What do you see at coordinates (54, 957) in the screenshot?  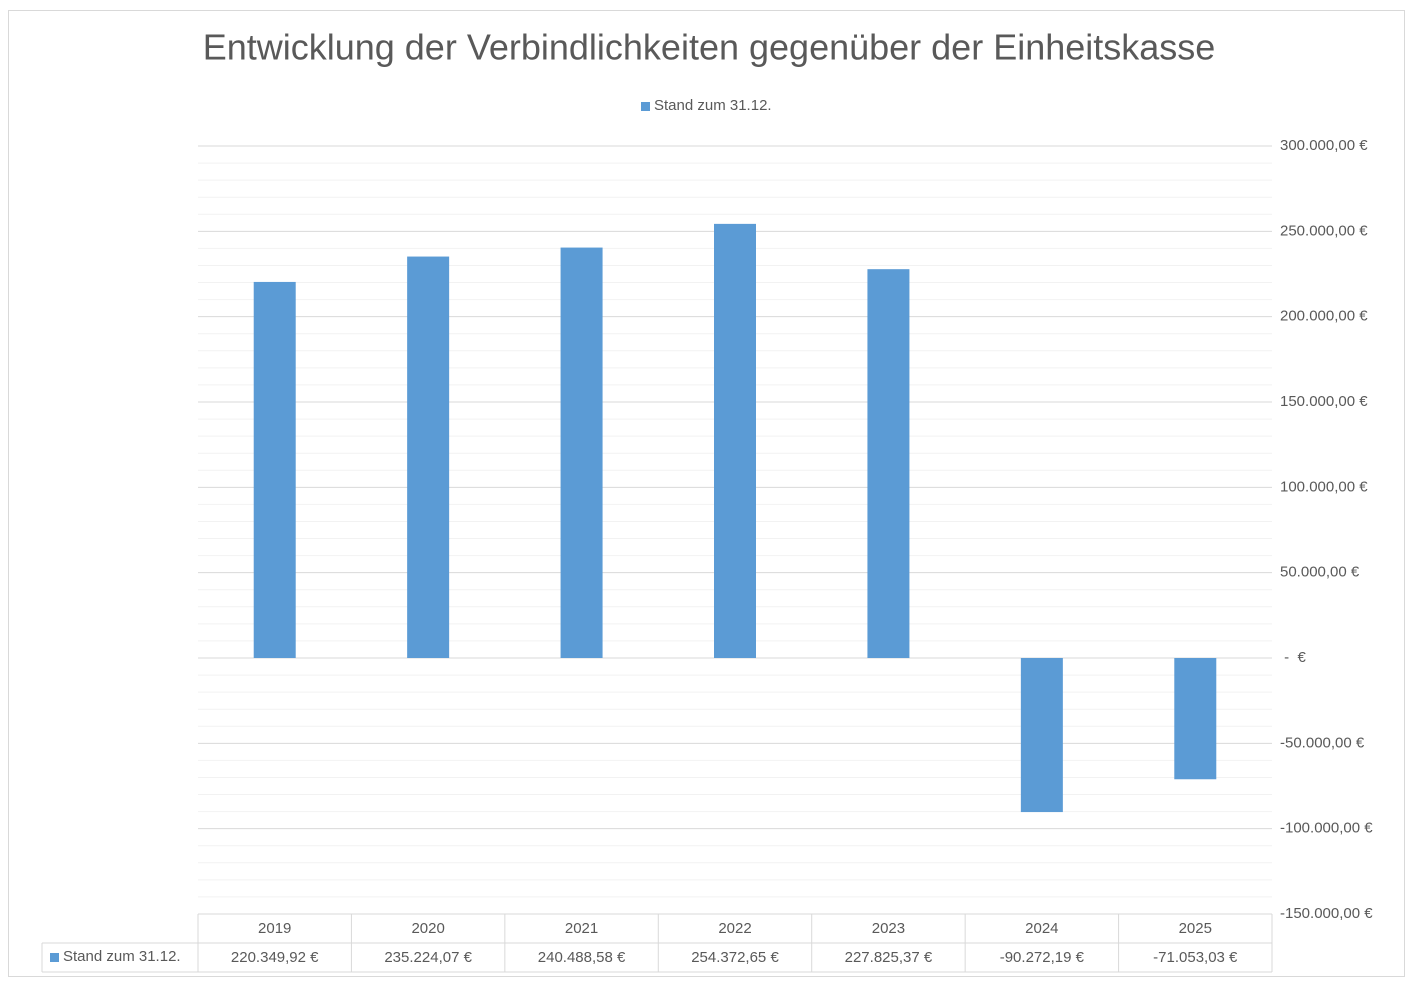 I see `table-legend-swatch` at bounding box center [54, 957].